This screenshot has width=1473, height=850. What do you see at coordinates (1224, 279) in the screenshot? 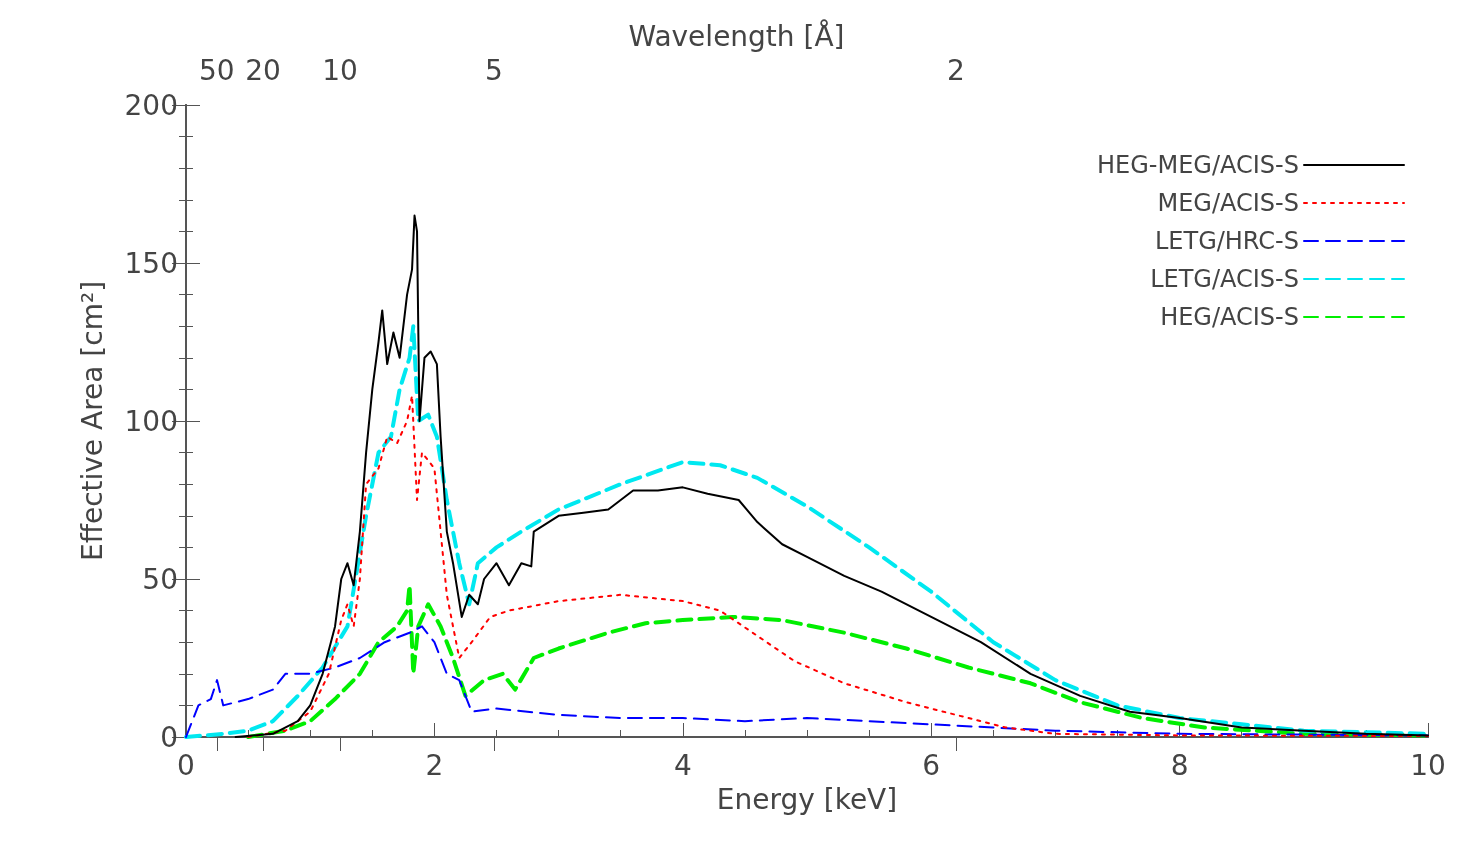
I see `legend-label: LETG/ACIS-S` at bounding box center [1224, 279].